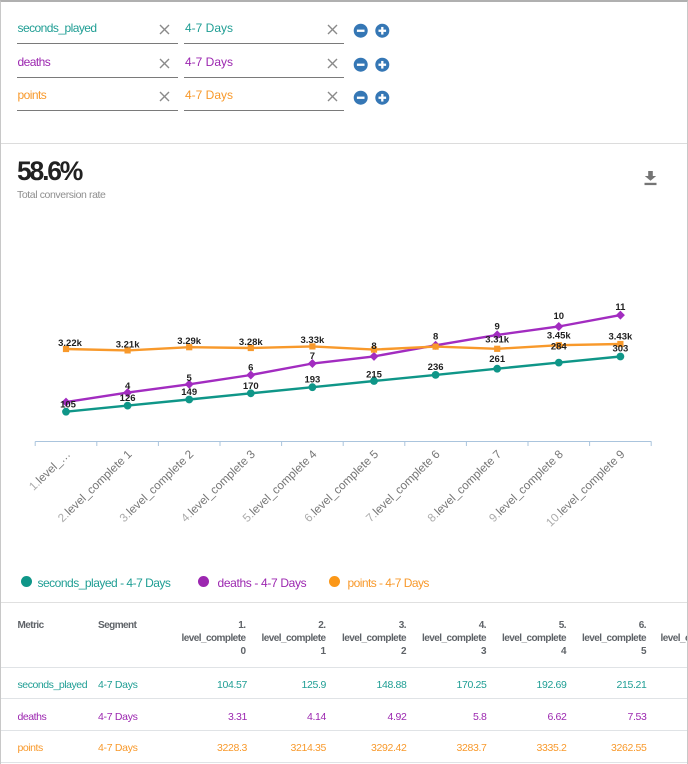 This screenshot has width=688, height=764. I want to click on svg-text: 6, so click(250, 368).